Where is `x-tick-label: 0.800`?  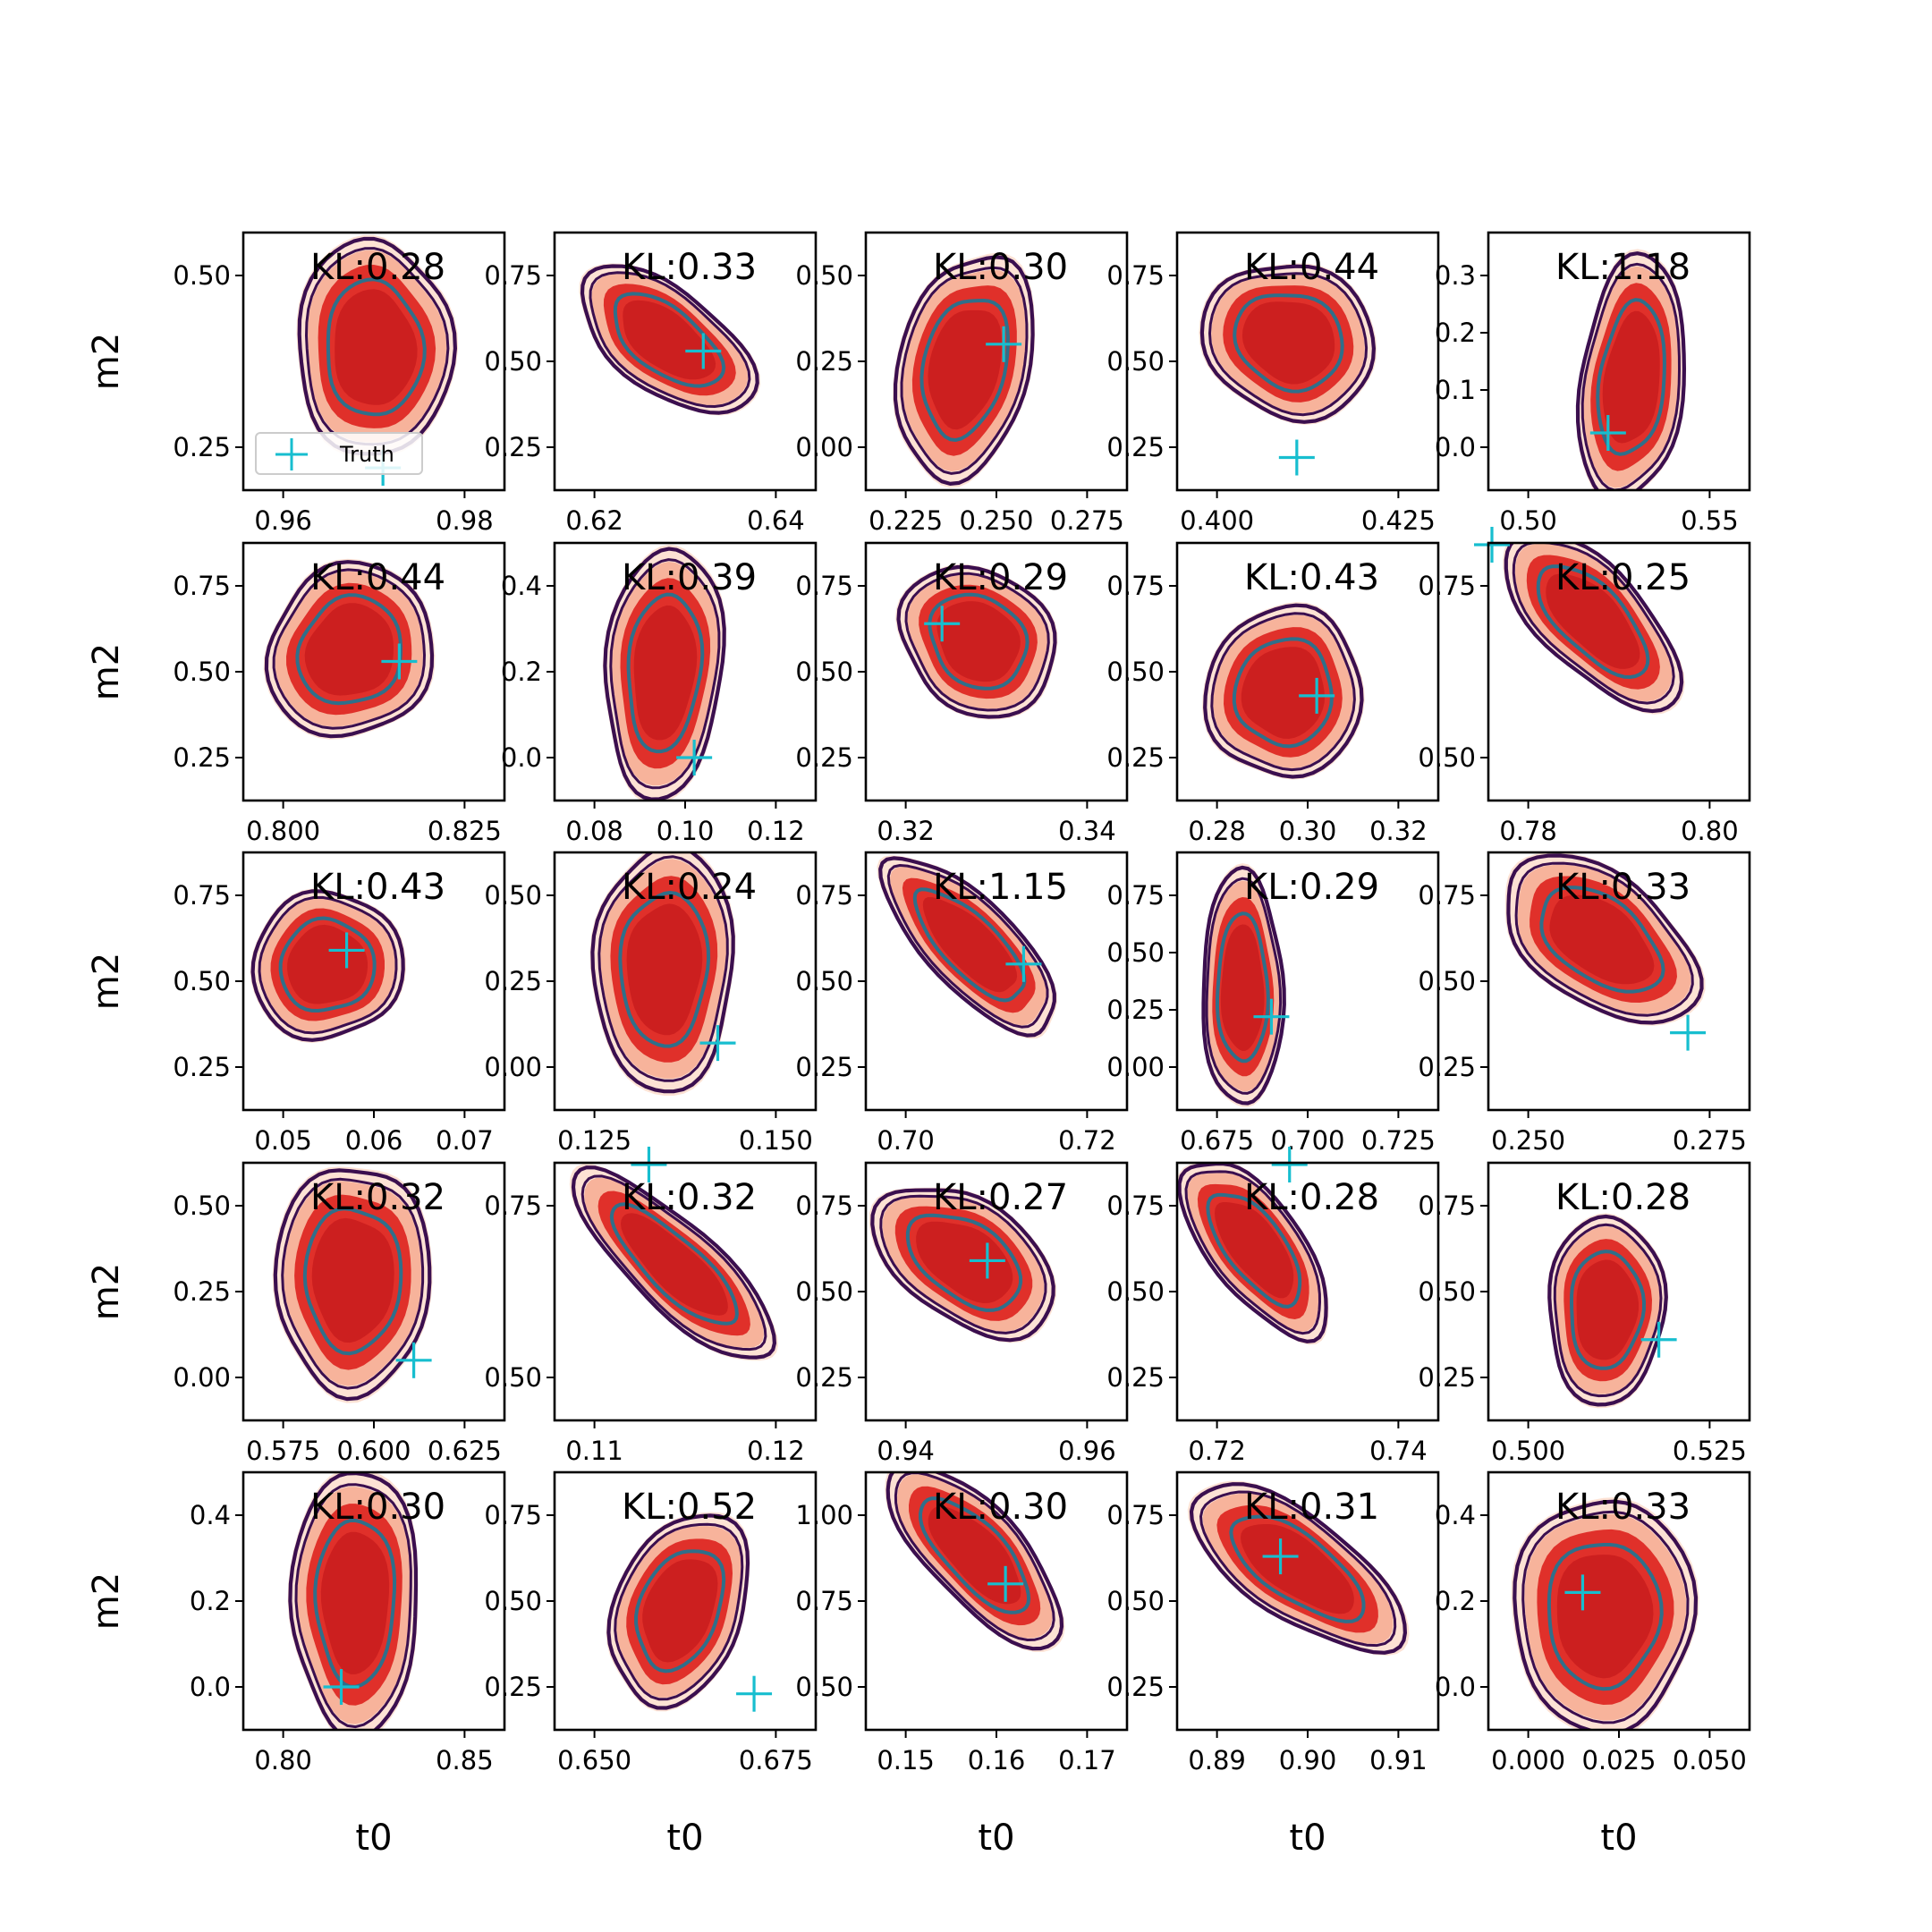
x-tick-label: 0.800 is located at coordinates (283, 831).